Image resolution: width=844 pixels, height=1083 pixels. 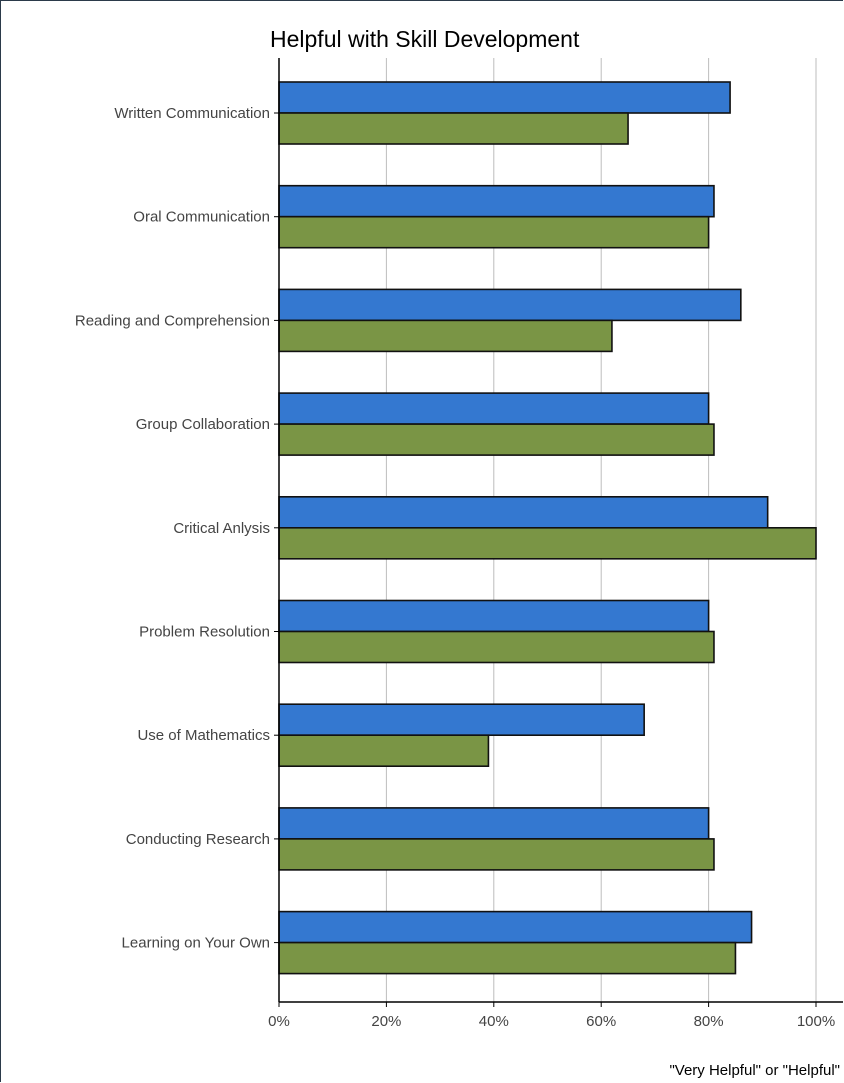 I want to click on category-label: Reading and Comprehension, so click(x=172, y=320).